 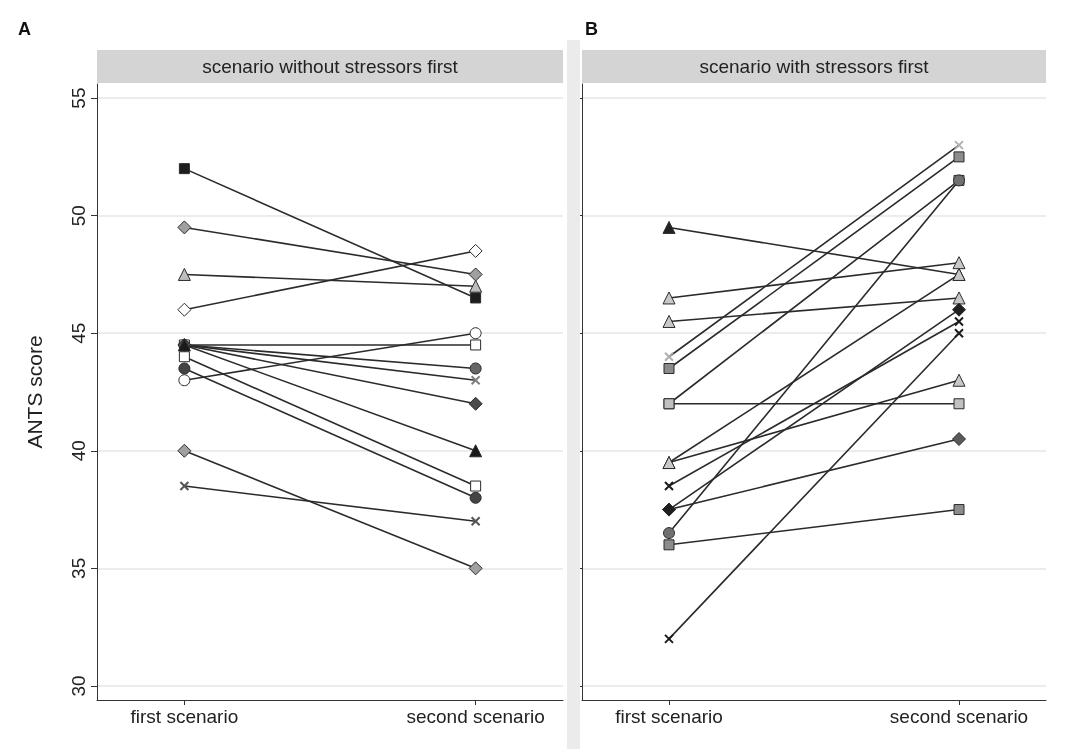 I want to click on y-tick-label: 50, so click(x=78, y=216).